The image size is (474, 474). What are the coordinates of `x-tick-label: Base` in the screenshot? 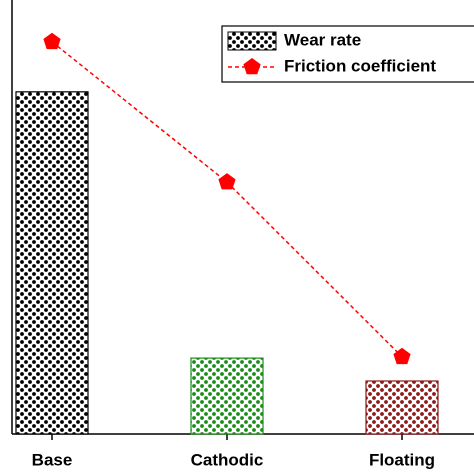 It's located at (52, 459).